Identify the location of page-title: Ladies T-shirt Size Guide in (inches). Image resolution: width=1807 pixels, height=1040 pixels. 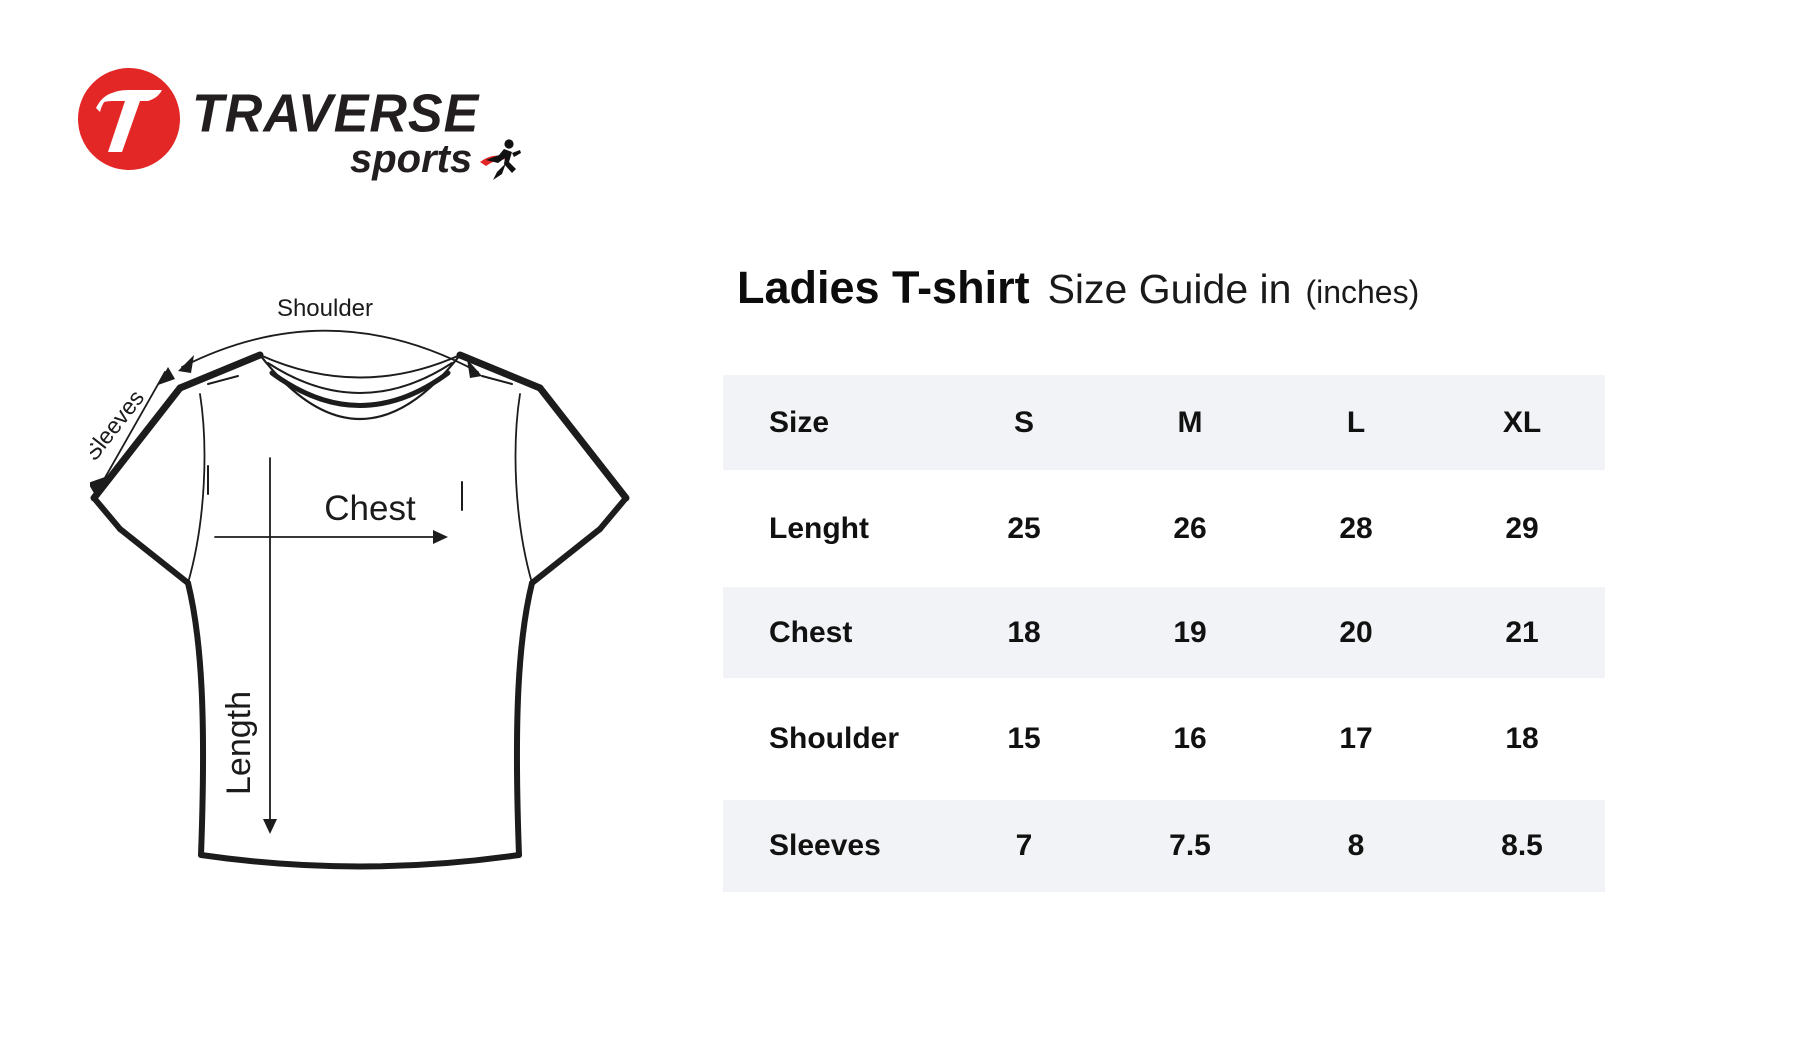
(1078, 288).